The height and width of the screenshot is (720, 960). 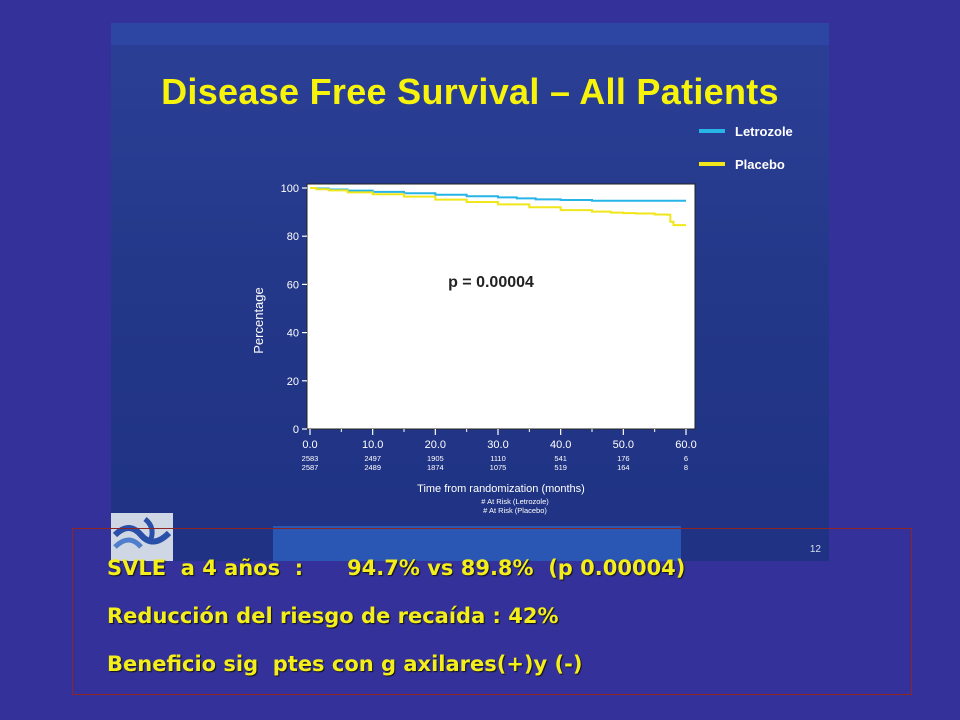 I want to click on x-tick-label: 0.0, so click(x=309, y=445).